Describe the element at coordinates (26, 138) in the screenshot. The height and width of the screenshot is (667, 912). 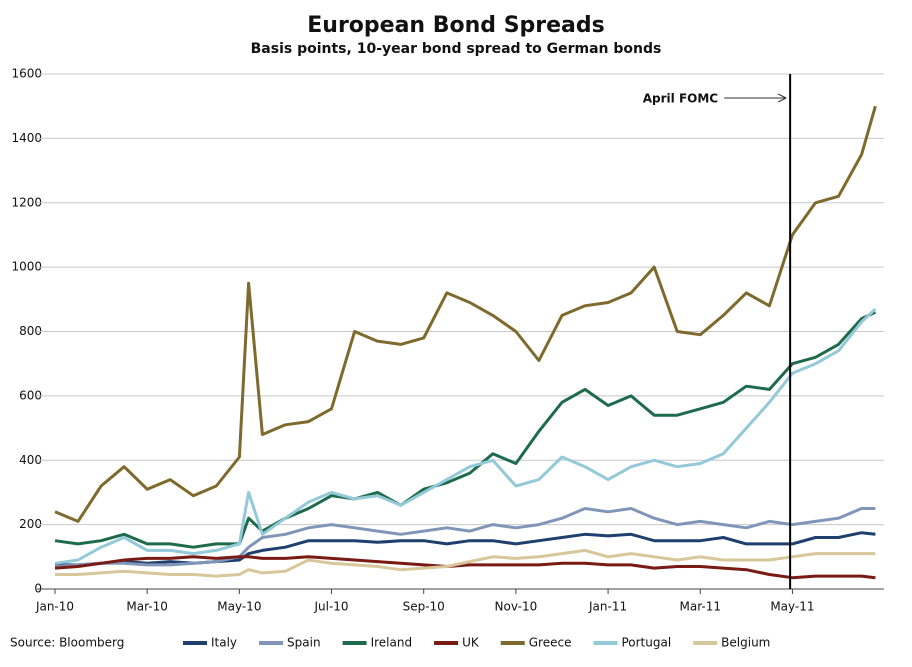
I see `y-tick-label: 1400` at that location.